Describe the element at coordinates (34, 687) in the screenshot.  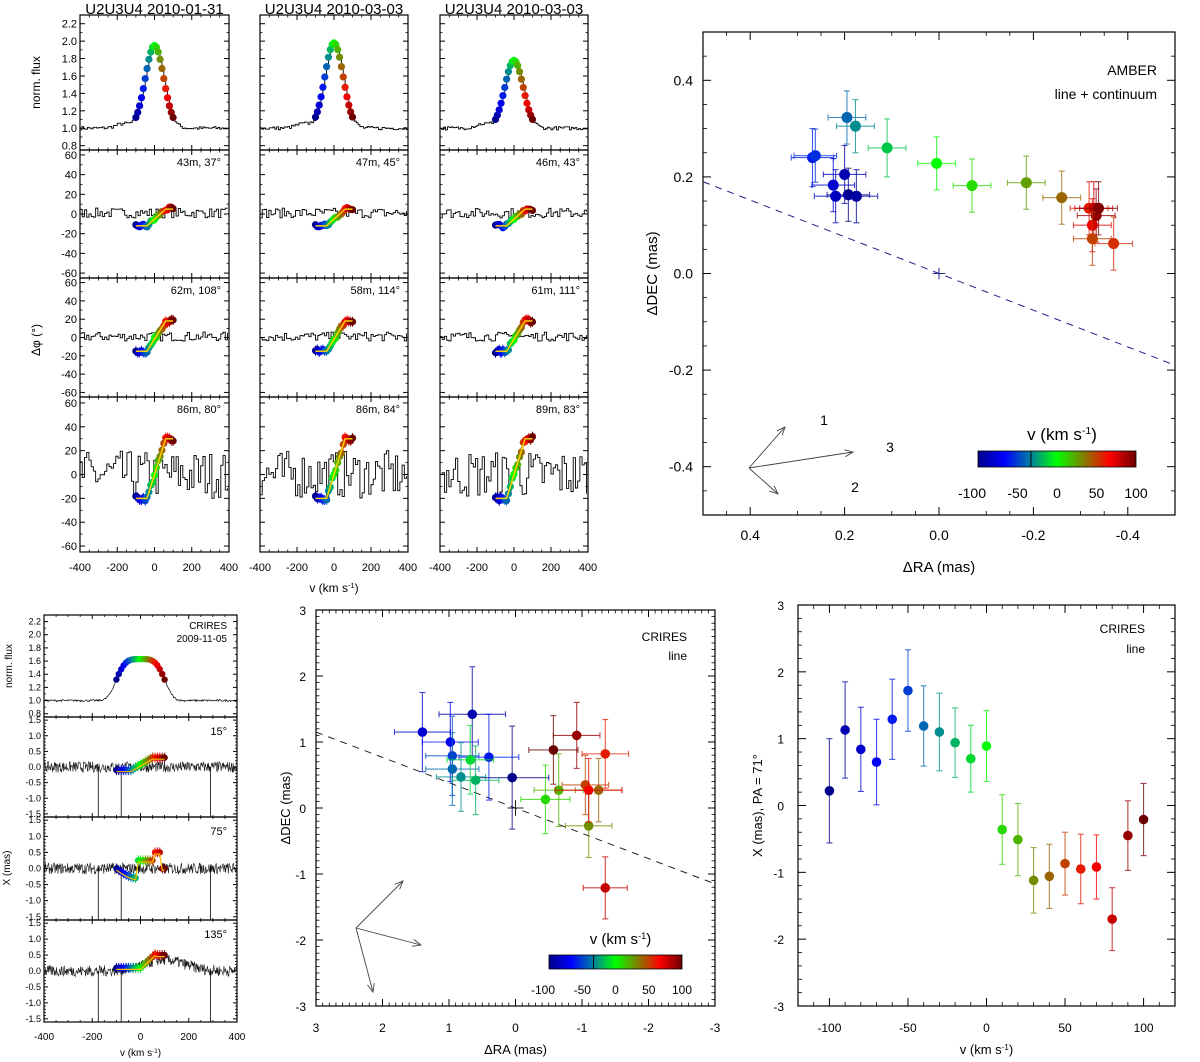
I see `crires-flux-y-tick-label: 1.2` at that location.